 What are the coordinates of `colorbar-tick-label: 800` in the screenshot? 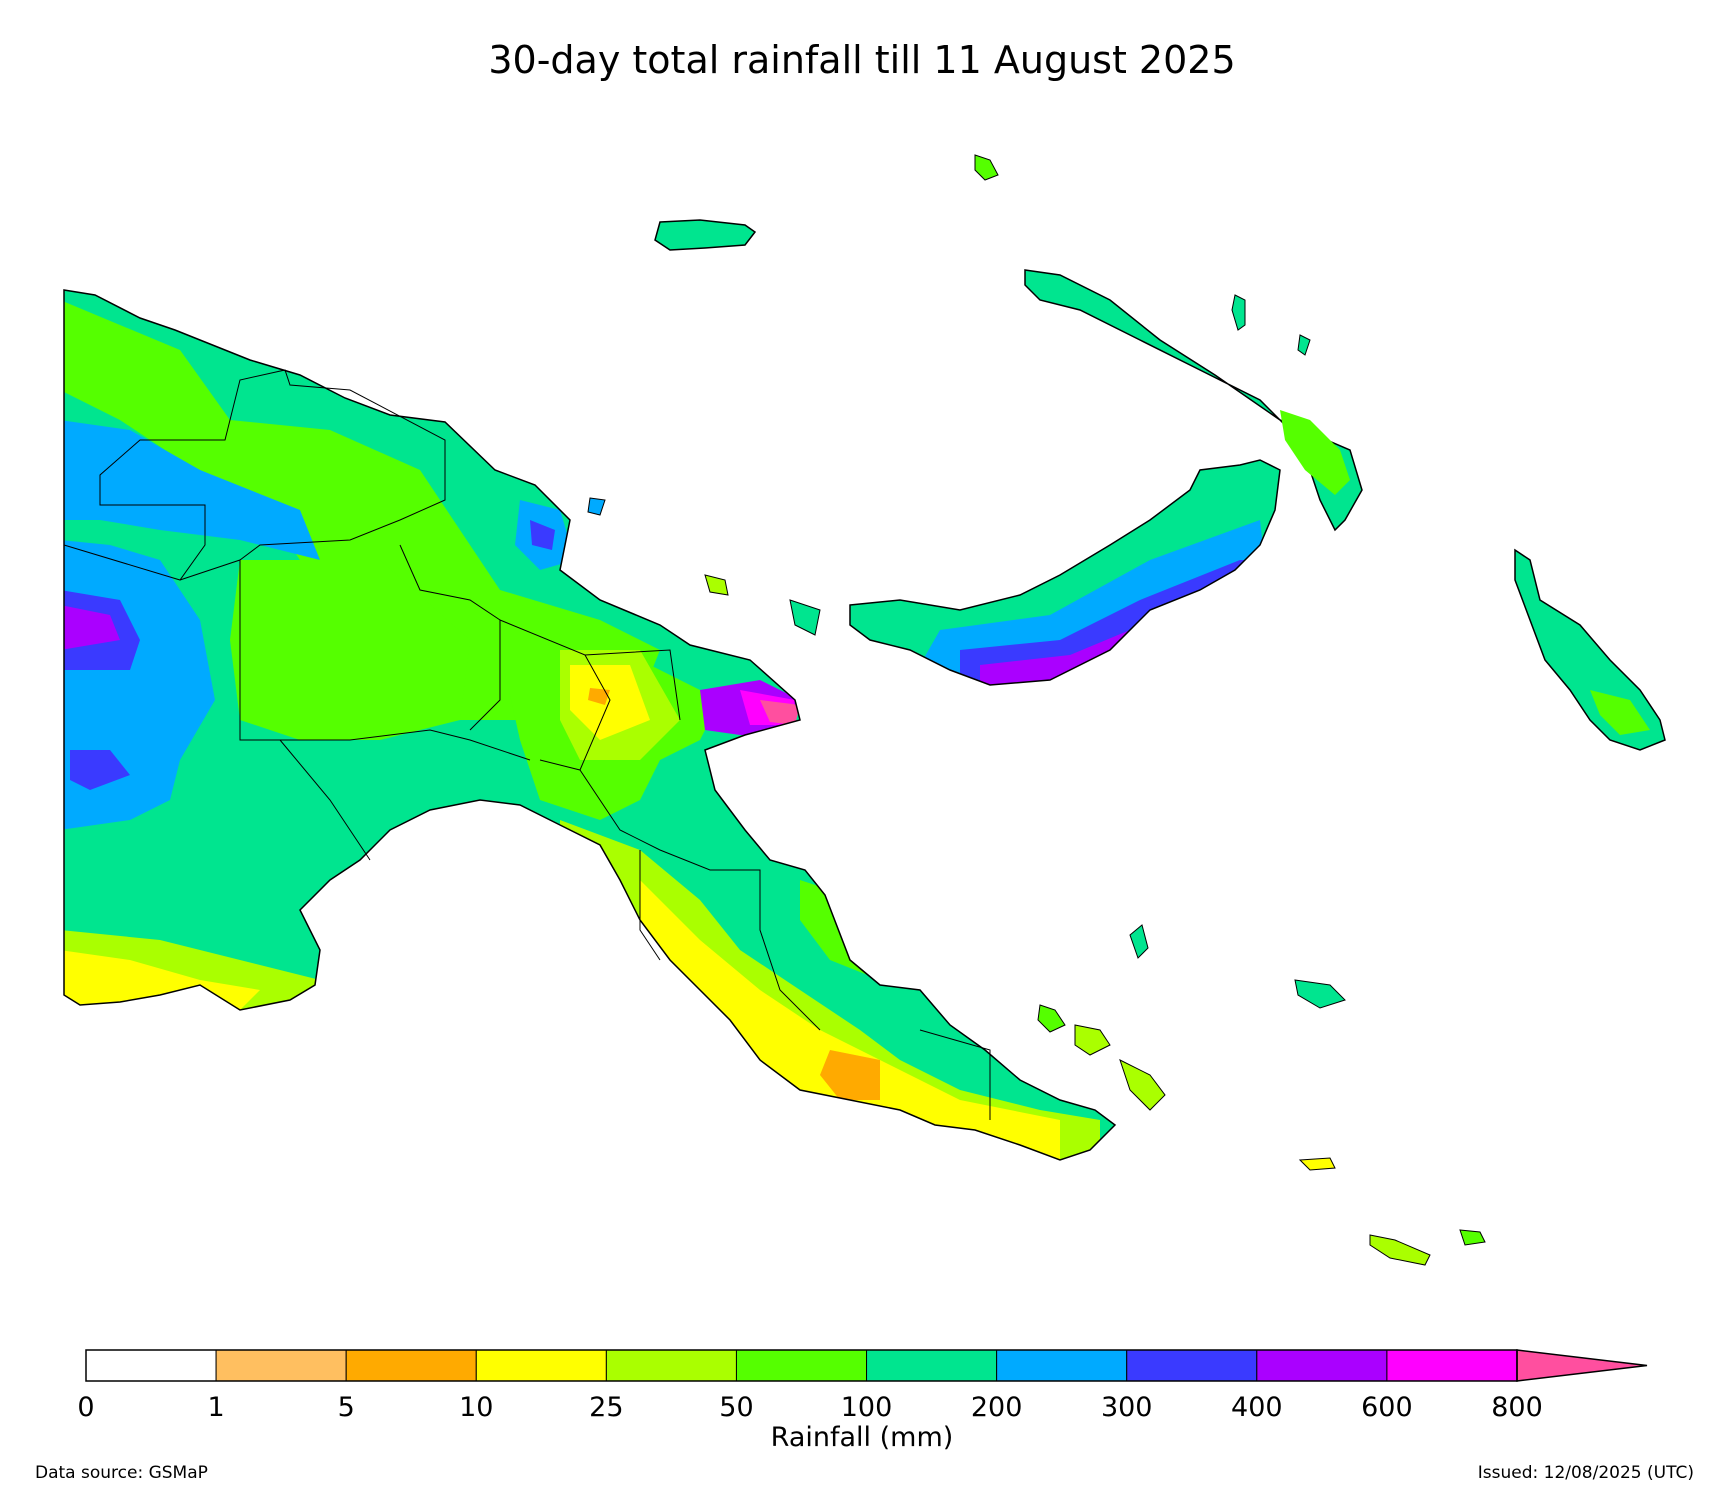 It's located at (1517, 1407).